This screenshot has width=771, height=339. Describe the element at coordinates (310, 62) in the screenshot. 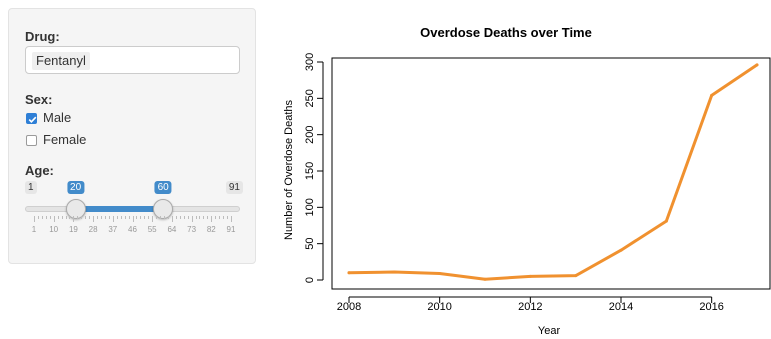

I see `y-tick-label: 300` at that location.